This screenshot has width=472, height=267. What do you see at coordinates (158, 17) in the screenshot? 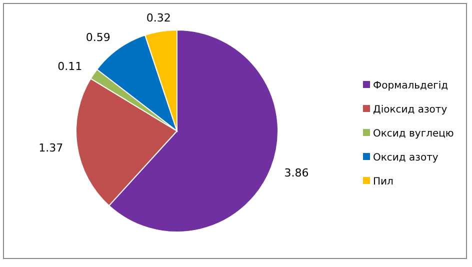
I see `data-label: 0.32` at bounding box center [158, 17].